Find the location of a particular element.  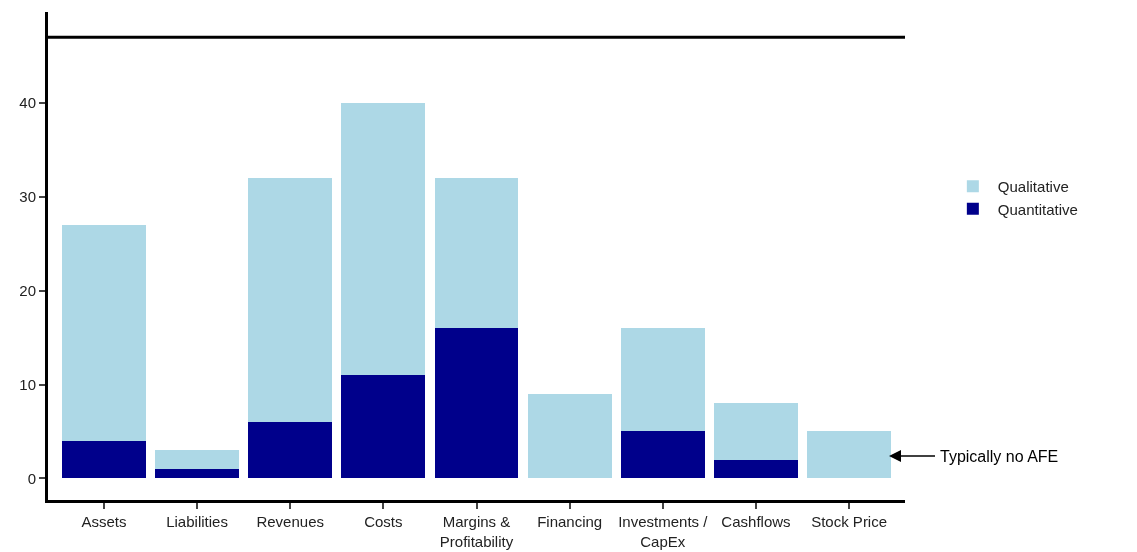

y-tick-label: 40 is located at coordinates (27, 103).